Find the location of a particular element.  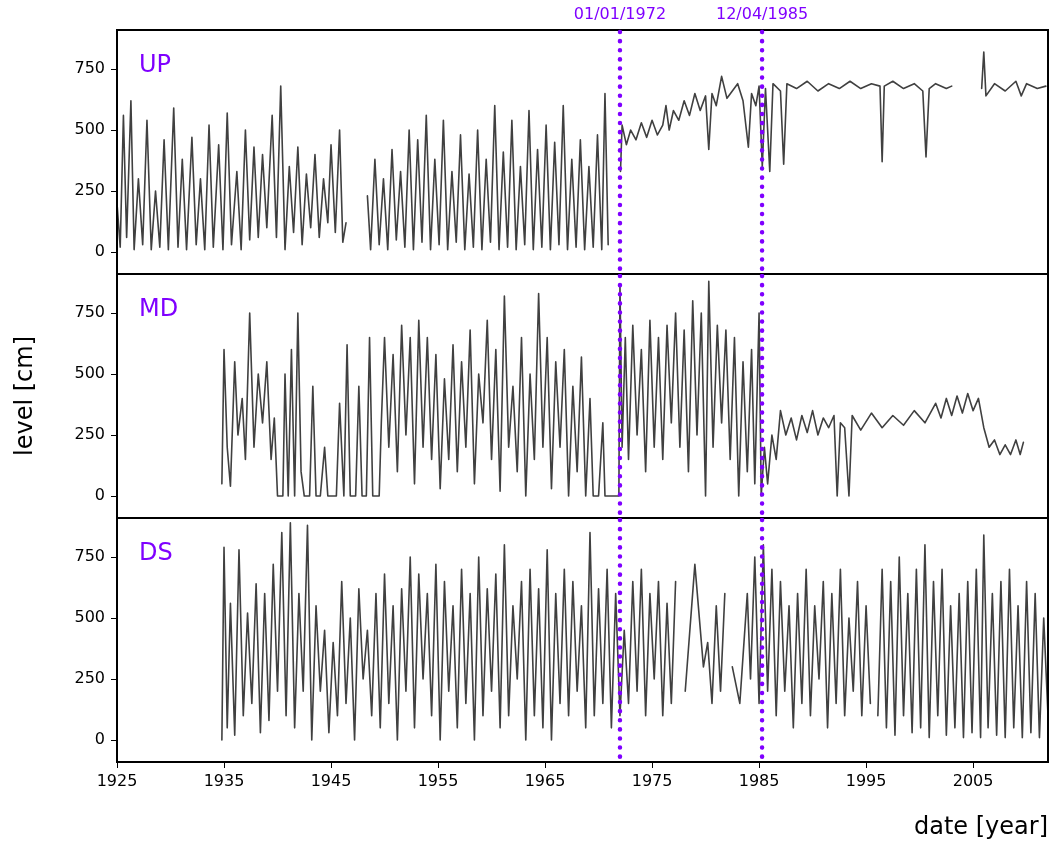

x-tick-label: 1995 is located at coordinates (866, 780).